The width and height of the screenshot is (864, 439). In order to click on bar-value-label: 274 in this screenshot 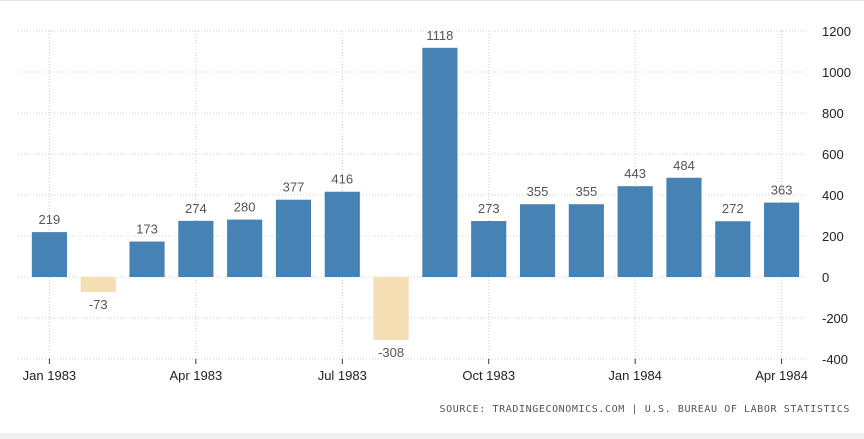, I will do `click(196, 208)`.